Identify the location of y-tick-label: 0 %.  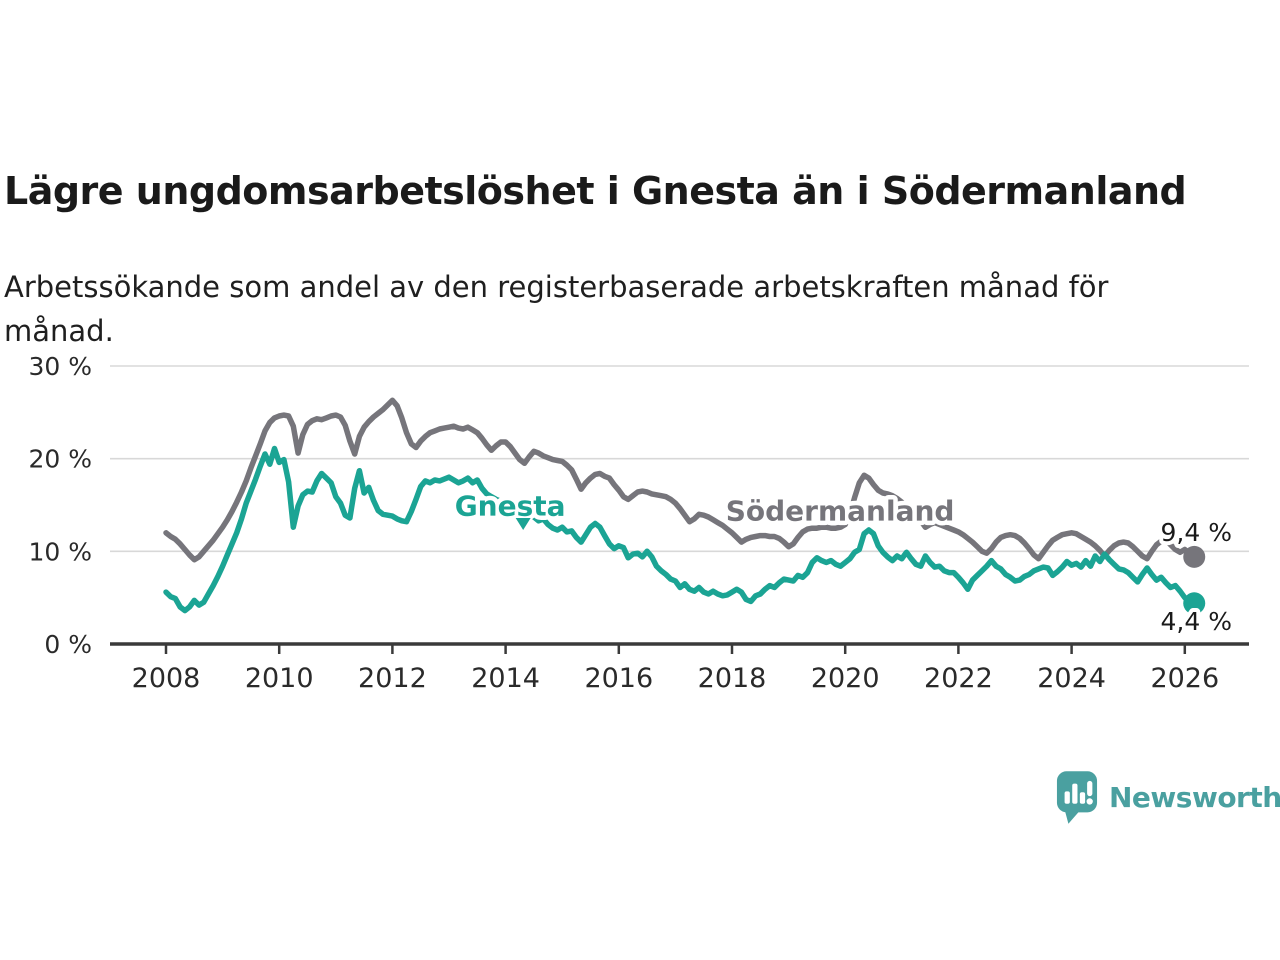
(68, 644).